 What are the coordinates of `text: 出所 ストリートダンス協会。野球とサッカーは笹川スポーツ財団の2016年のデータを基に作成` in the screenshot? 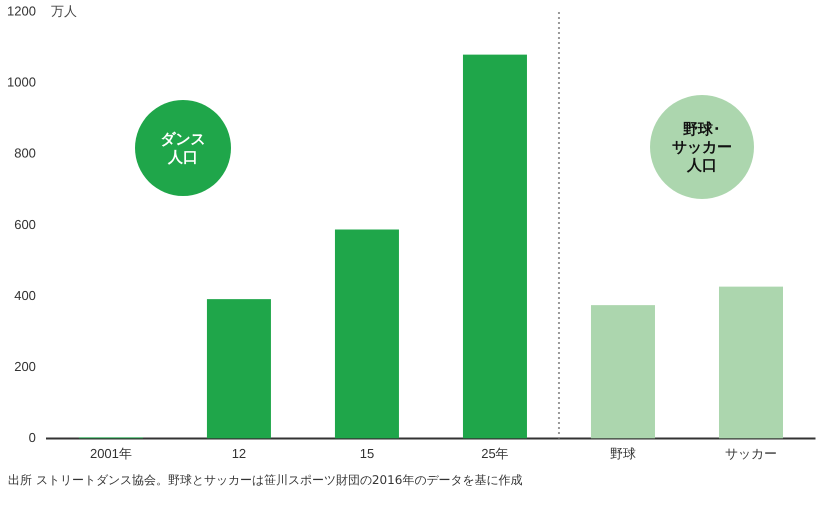 It's located at (265, 480).